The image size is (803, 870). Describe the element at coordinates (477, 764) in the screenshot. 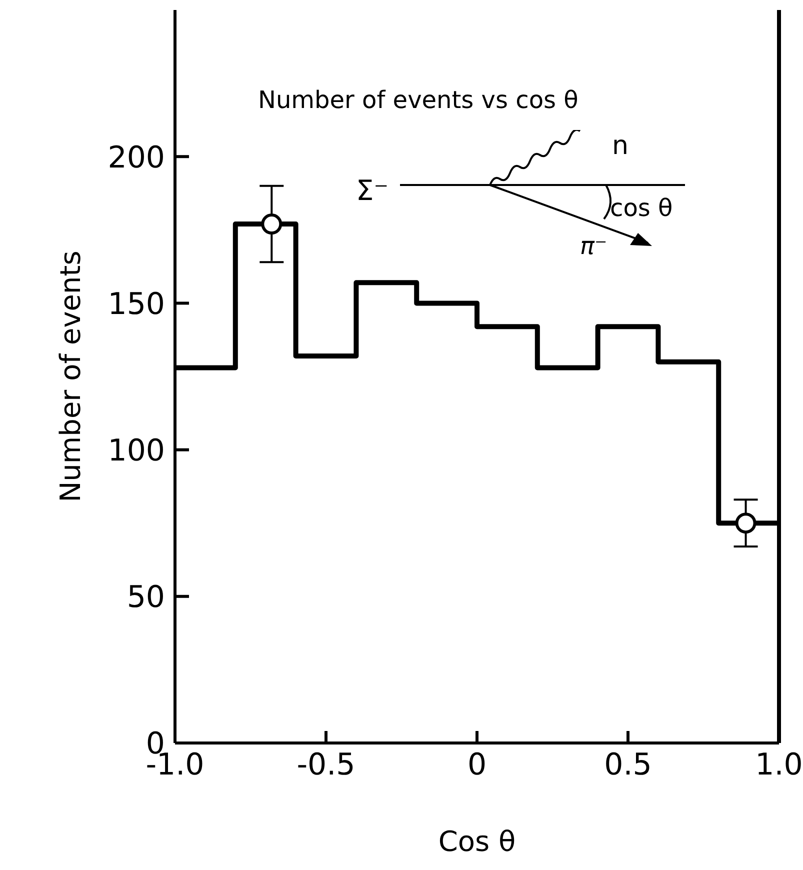

I see `x-tick-label: 0` at that location.